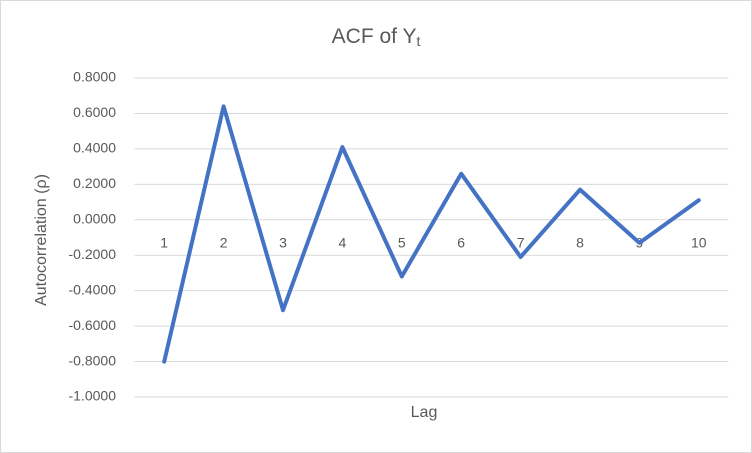  Describe the element at coordinates (343, 242) in the screenshot. I see `x-tick-label: 4` at that location.